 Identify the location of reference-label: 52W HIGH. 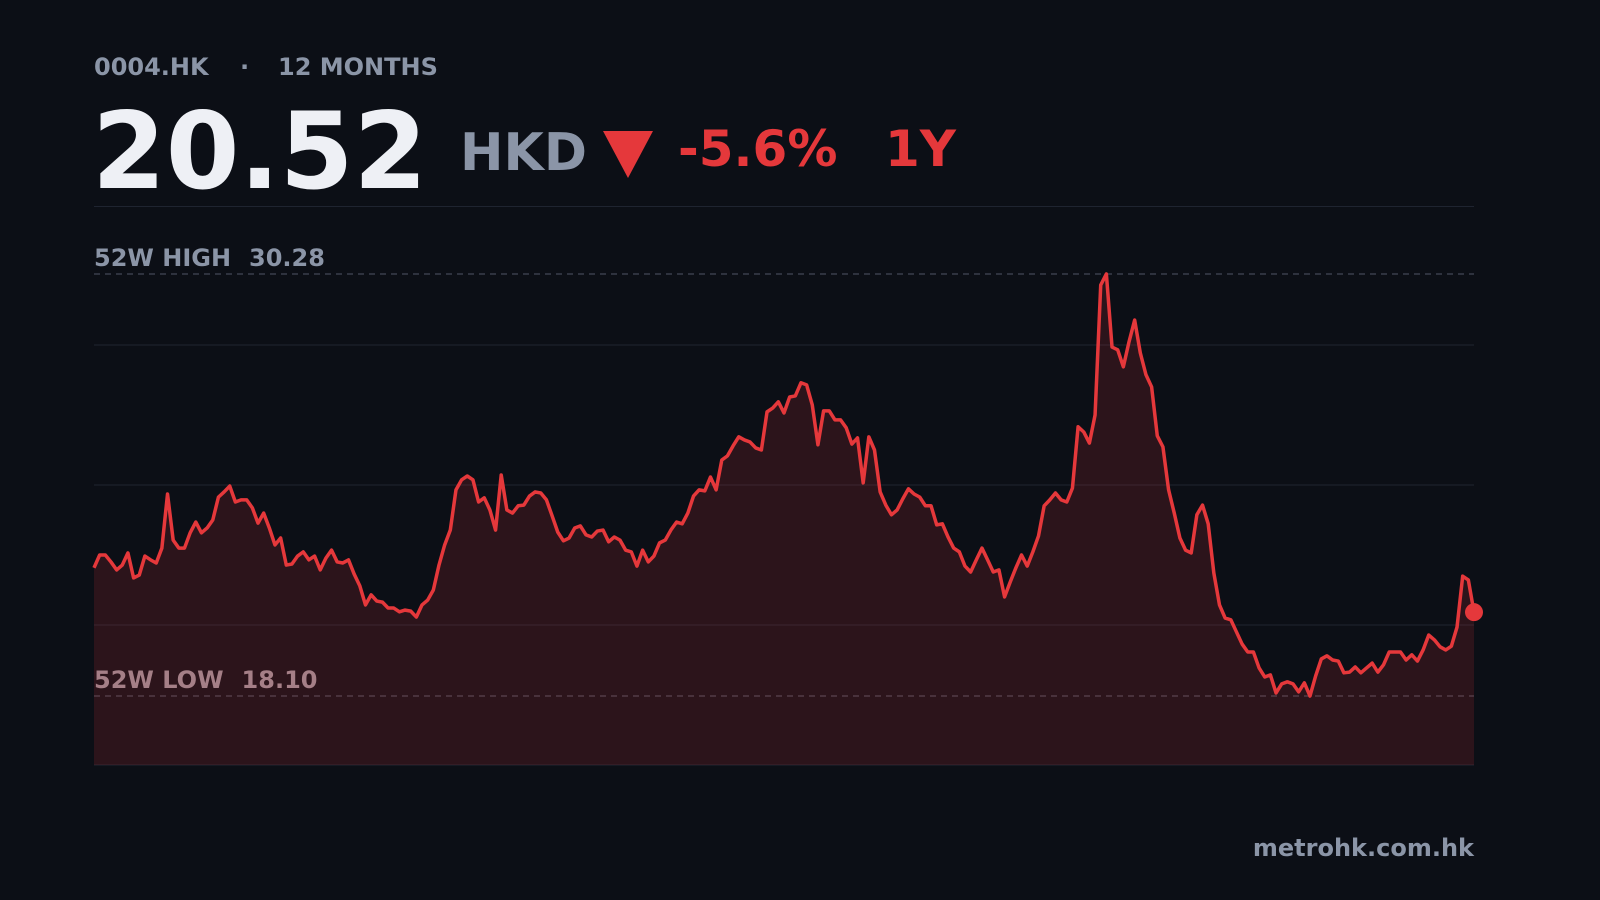
(162, 258).